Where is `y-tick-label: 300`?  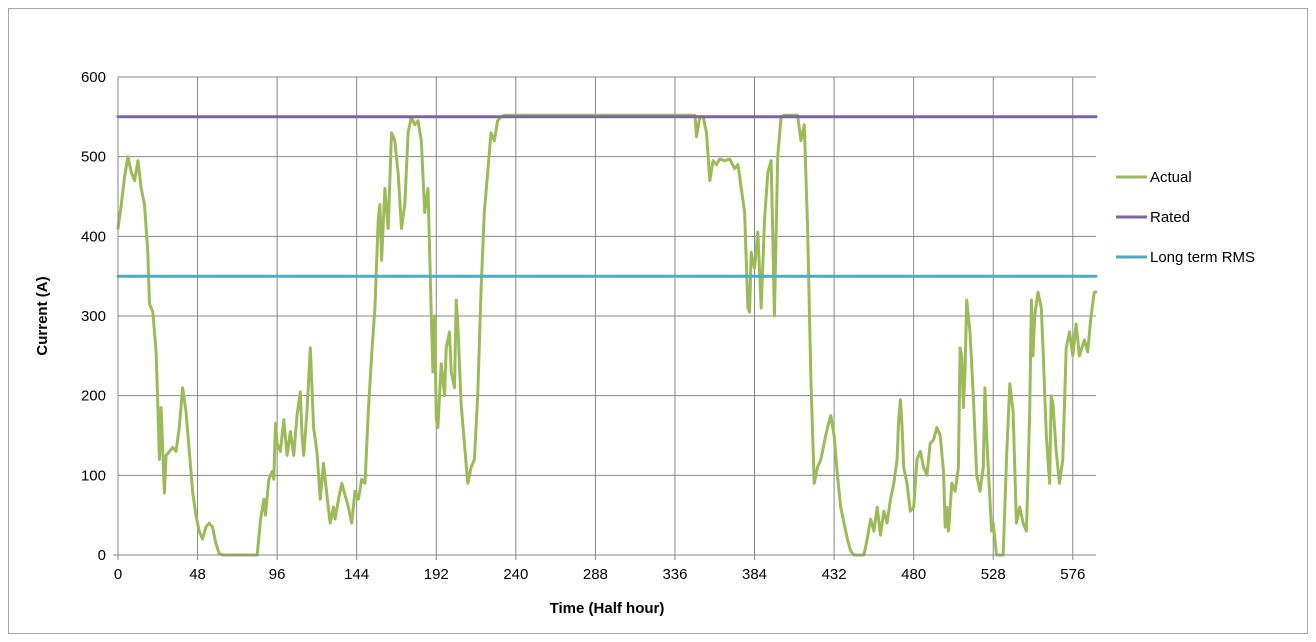 y-tick-label: 300 is located at coordinates (93, 316).